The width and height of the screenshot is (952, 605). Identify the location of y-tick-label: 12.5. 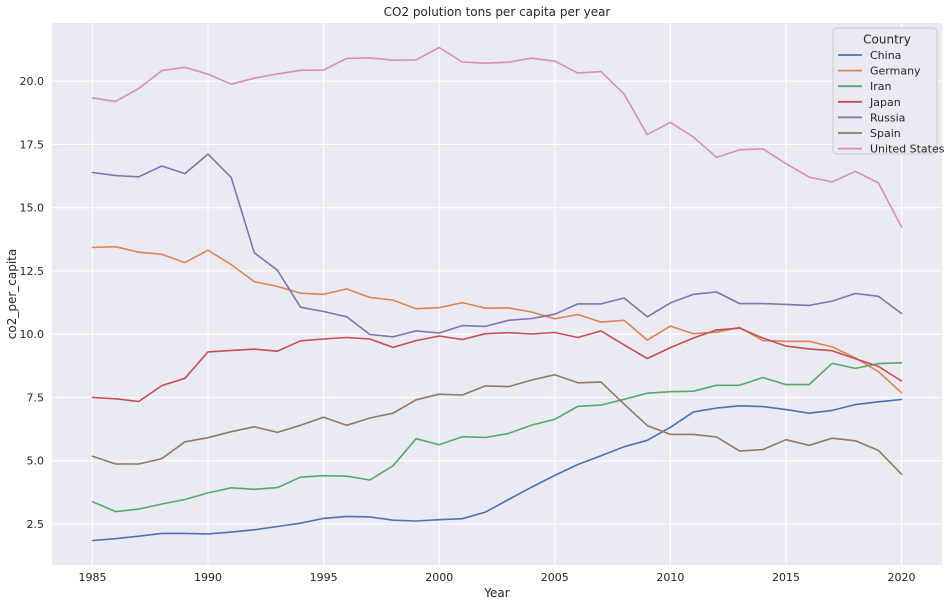
(32, 271).